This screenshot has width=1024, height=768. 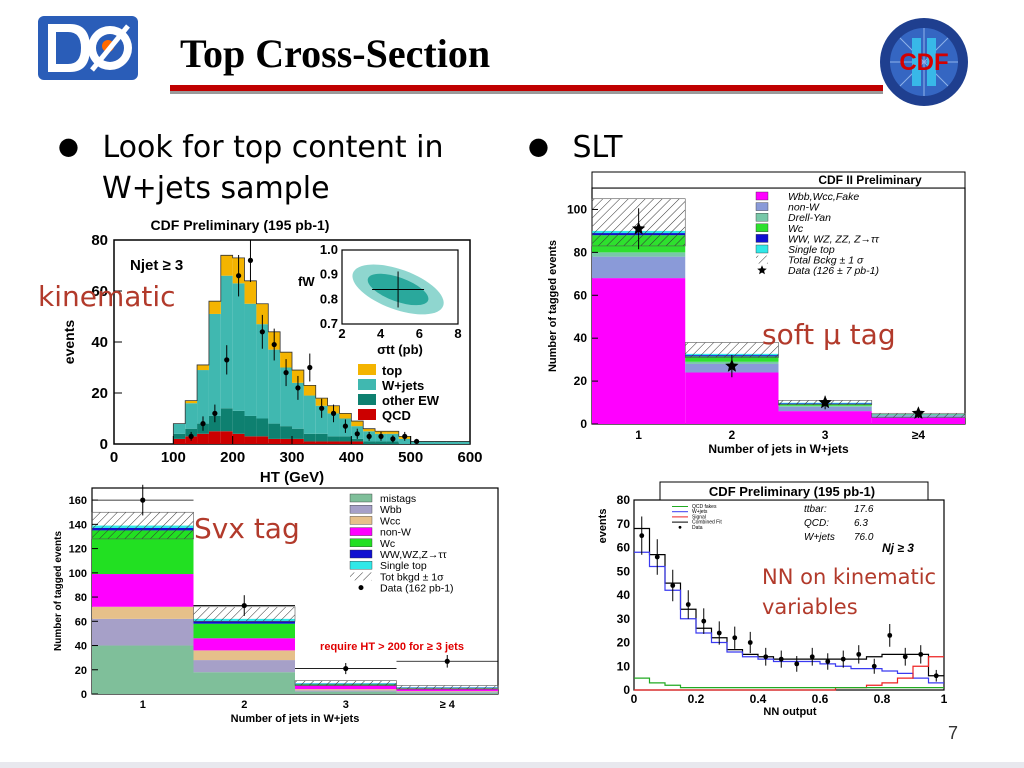 What do you see at coordinates (232, 457) in the screenshot?
I see `x-tick-label: 200` at bounding box center [232, 457].